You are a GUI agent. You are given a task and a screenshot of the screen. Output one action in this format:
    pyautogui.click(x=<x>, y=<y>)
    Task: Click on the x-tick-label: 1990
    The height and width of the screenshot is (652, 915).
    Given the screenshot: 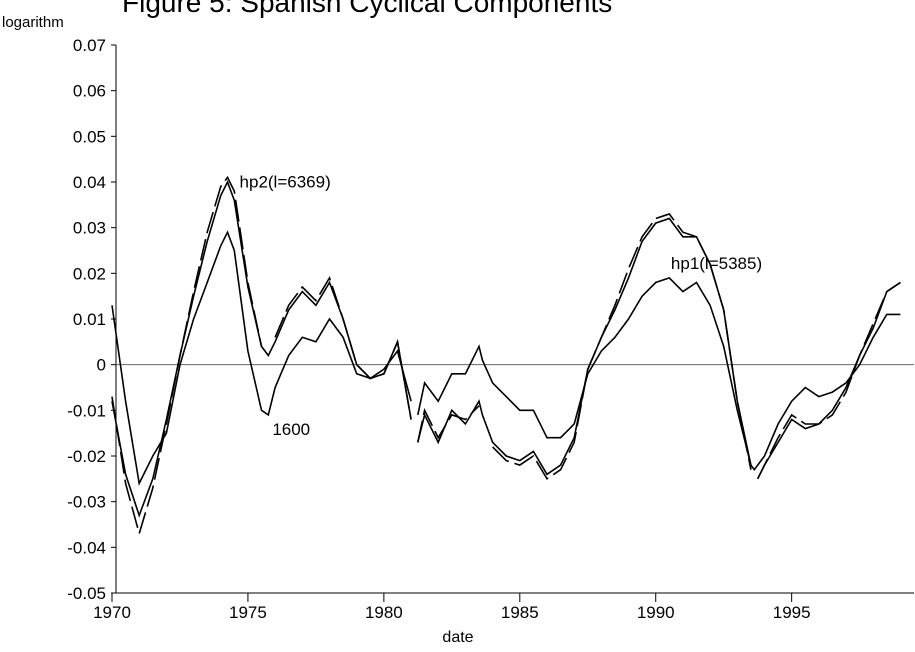 What is the action you would take?
    pyautogui.click(x=656, y=612)
    